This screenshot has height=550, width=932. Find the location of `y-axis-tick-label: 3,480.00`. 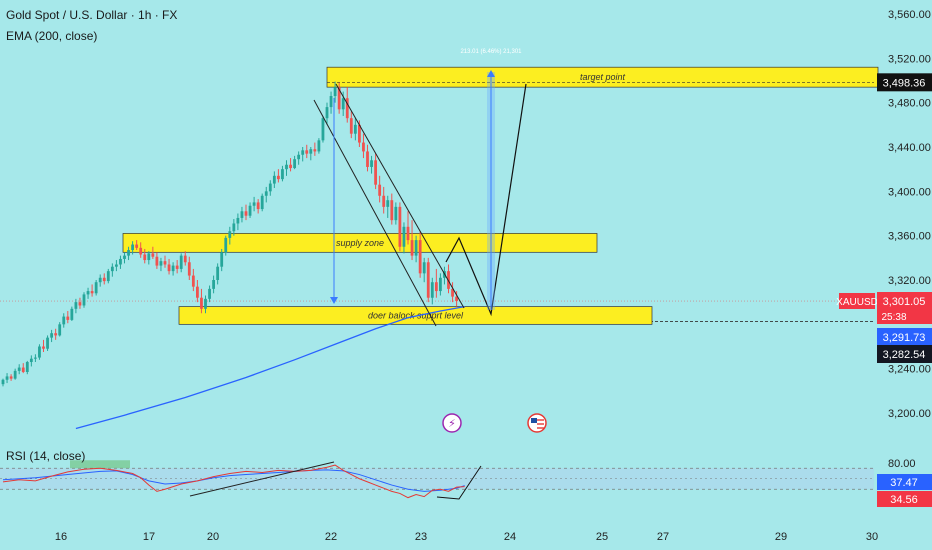

y-axis-tick-label: 3,480.00 is located at coordinates (909, 104).